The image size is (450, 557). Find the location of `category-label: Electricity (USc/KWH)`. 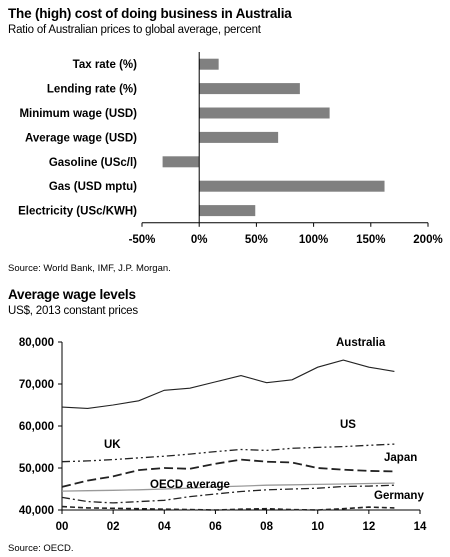

category-label: Electricity (USc/KWH) is located at coordinates (77, 212).